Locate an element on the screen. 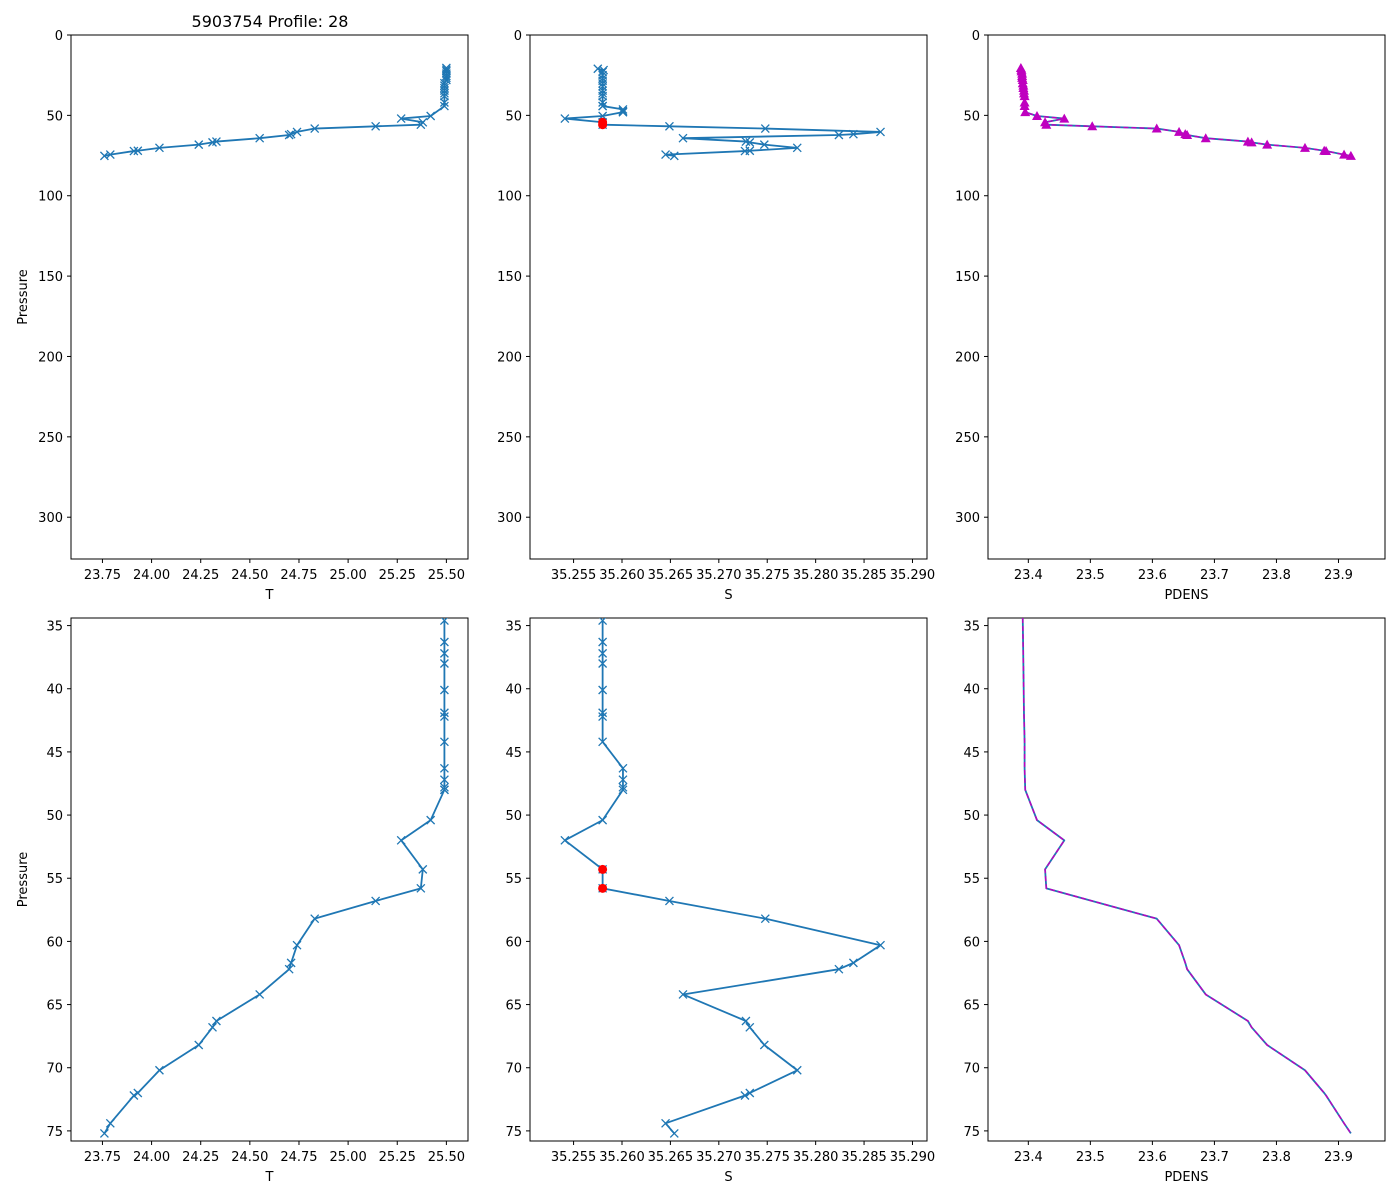 The image size is (1400, 1200). y-tick-label: 65 is located at coordinates (513, 1006).